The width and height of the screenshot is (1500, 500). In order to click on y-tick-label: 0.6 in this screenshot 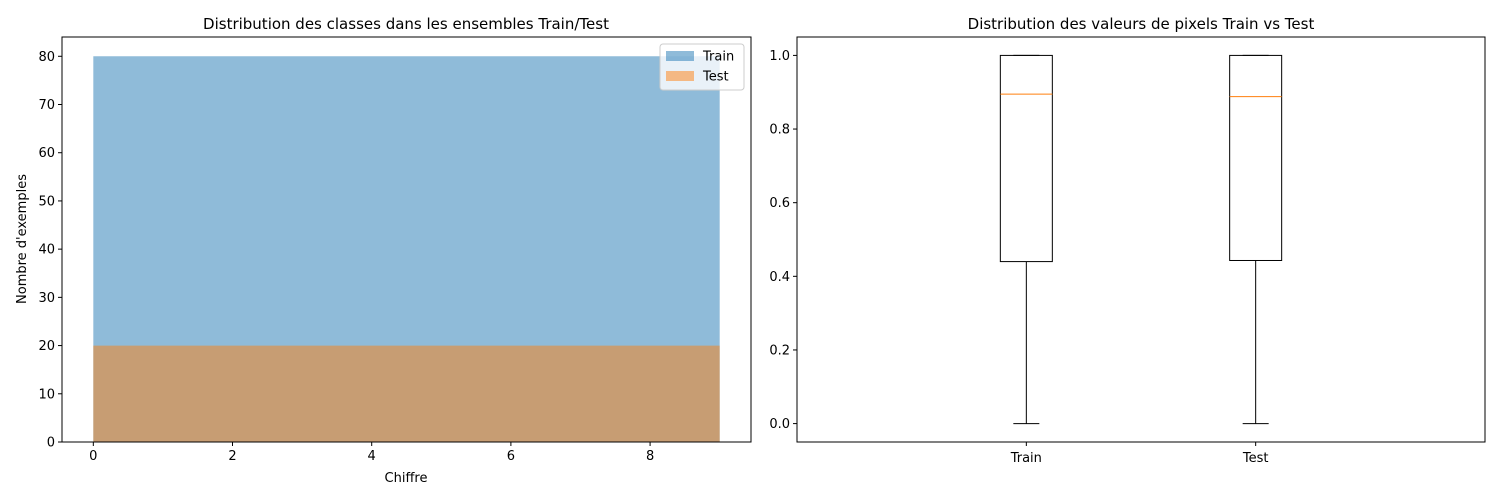, I will do `click(779, 203)`.